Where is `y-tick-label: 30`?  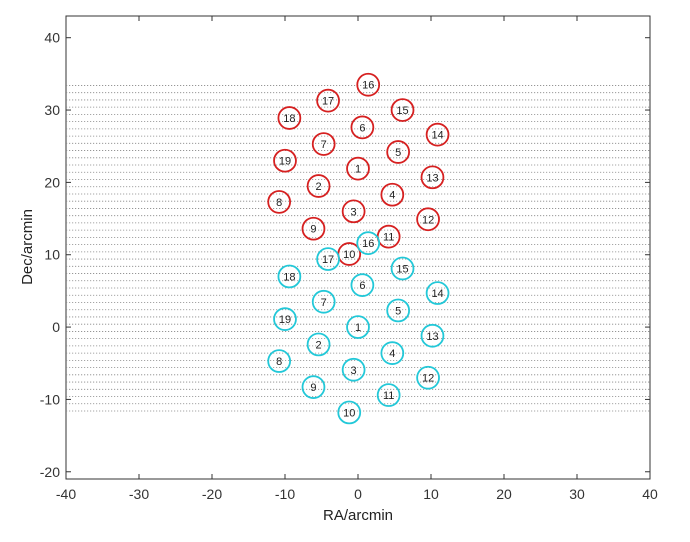 y-tick-label: 30 is located at coordinates (52, 110).